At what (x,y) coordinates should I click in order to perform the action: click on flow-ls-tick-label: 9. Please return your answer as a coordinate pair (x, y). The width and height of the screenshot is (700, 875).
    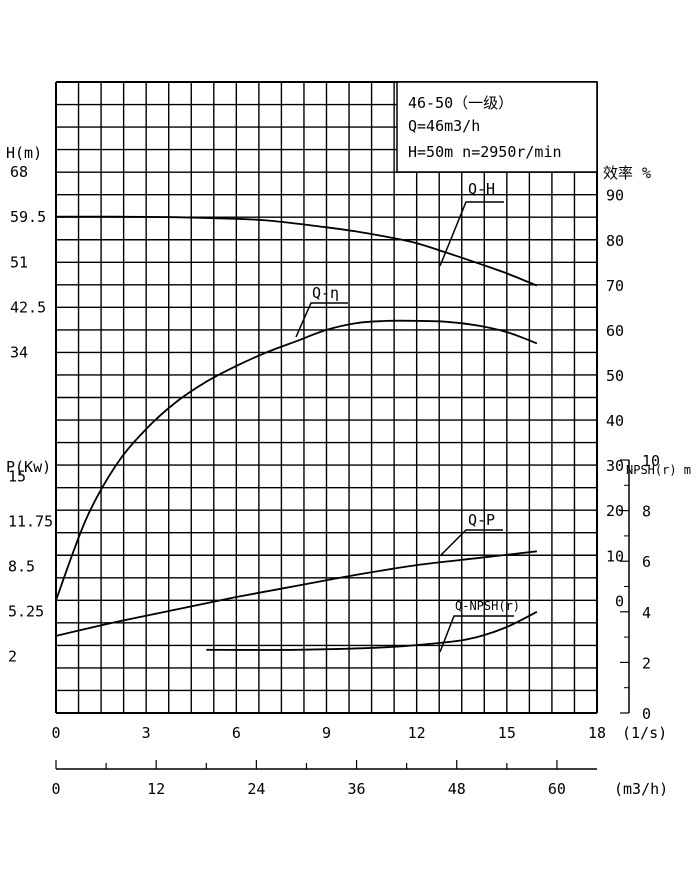
    Looking at the image, I should click on (326, 733).